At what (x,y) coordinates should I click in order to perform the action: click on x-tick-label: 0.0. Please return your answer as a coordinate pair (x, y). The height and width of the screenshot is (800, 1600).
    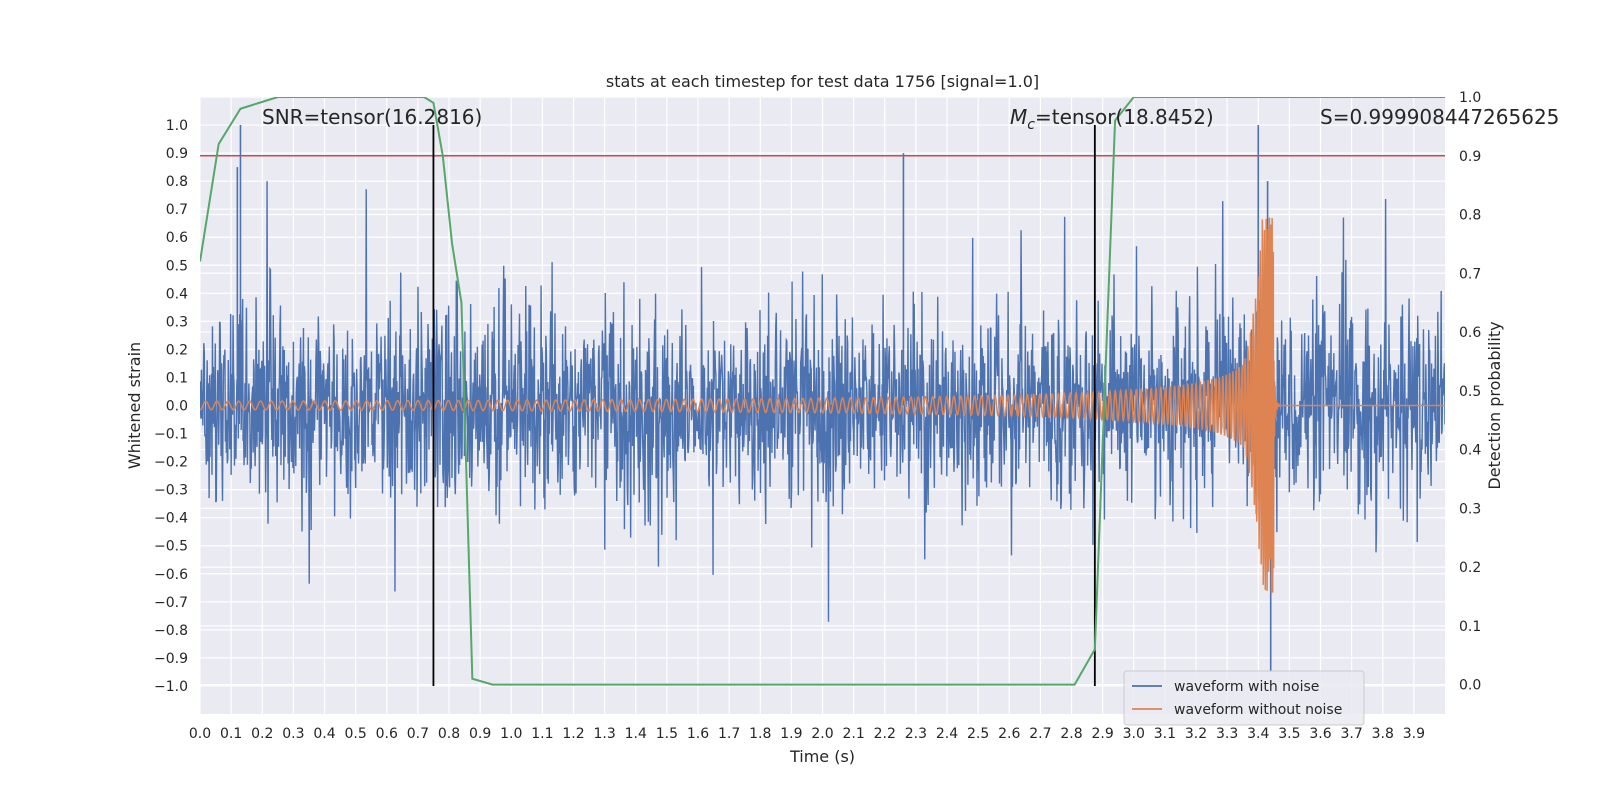
    Looking at the image, I should click on (200, 734).